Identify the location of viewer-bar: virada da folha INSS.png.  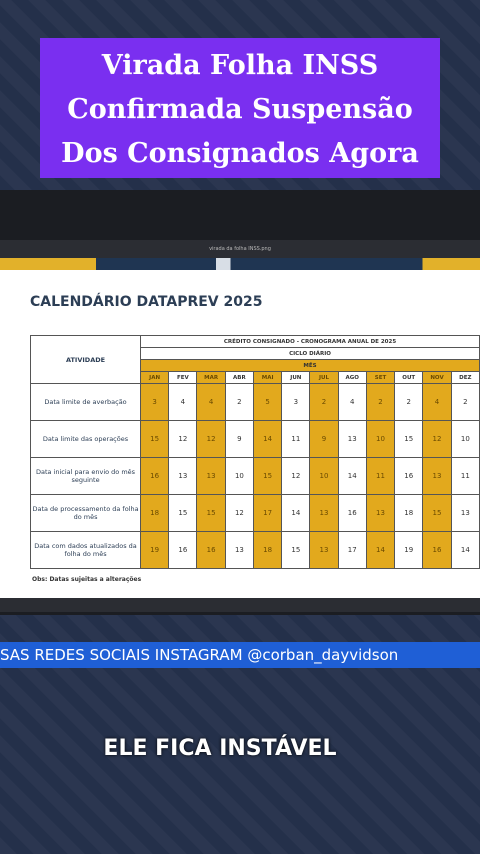
(240, 249).